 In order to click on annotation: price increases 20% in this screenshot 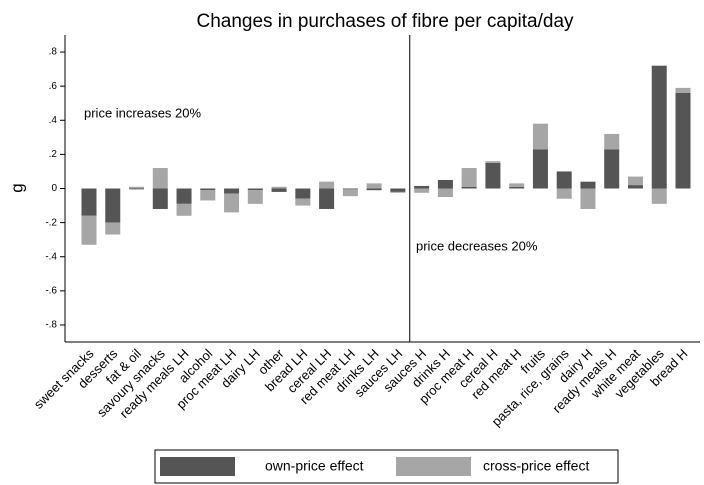, I will do `click(142, 112)`.